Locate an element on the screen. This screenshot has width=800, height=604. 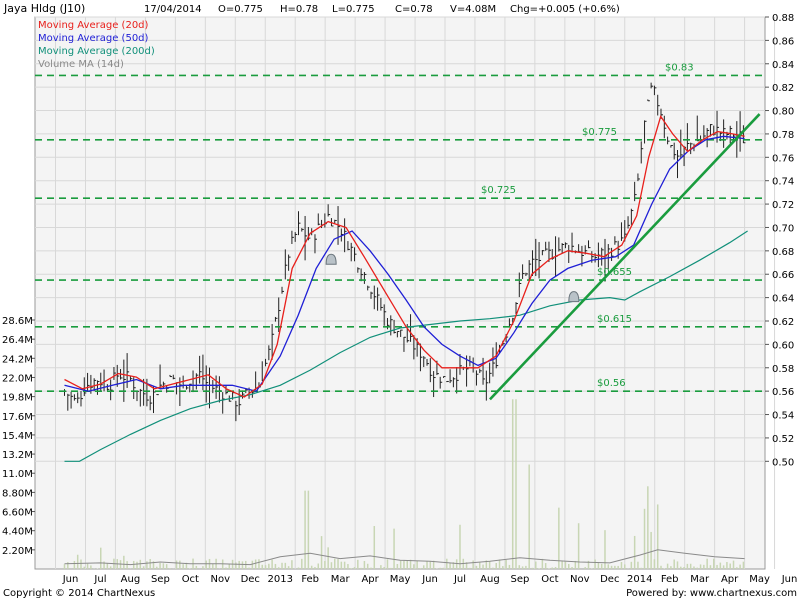
price-tick-label: 0.74 is located at coordinates (783, 182).